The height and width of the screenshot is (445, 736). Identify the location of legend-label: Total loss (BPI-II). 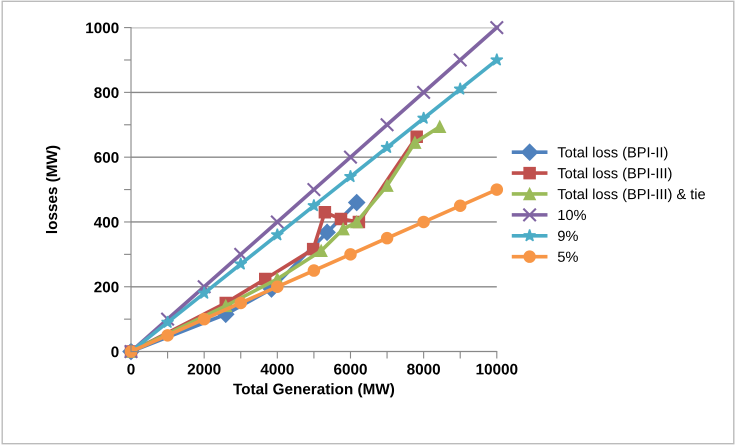
(613, 153).